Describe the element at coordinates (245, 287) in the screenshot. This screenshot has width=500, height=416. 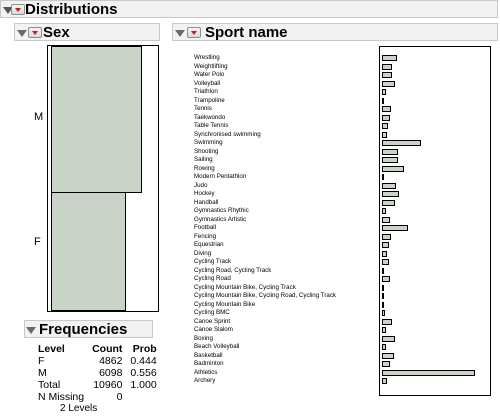
I see `sport-label: Cycling Mountain Bike, Cycling Track` at that location.